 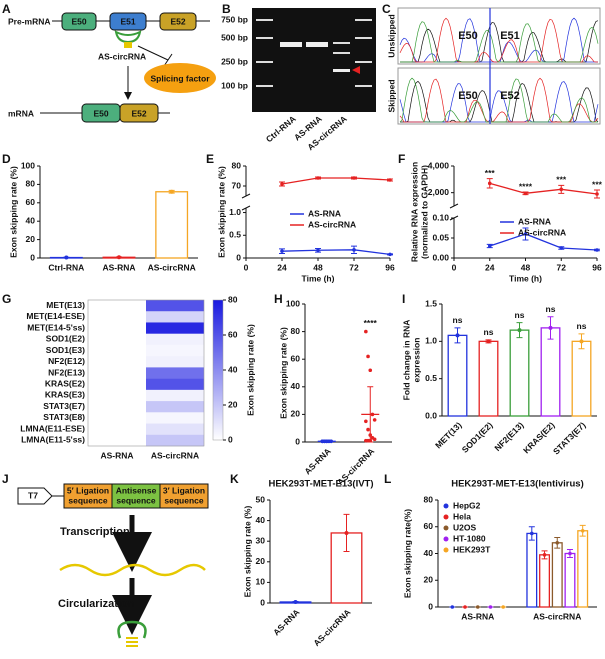 I want to click on step-label: Circularization, so click(x=96, y=604).